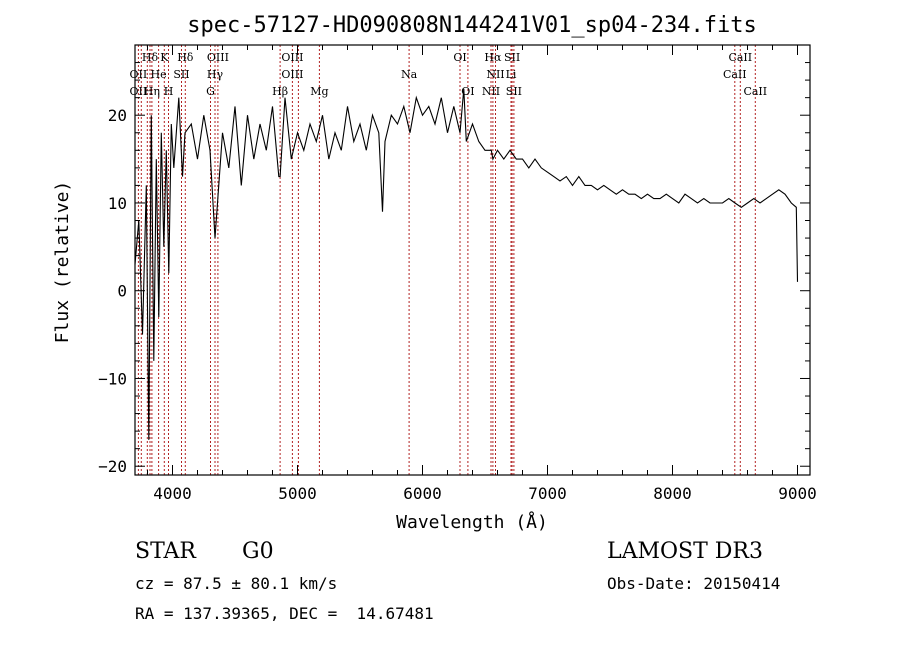 This screenshot has width=900, height=649. Describe the element at coordinates (122, 291) in the screenshot. I see `y-tick-label: 0` at that location.